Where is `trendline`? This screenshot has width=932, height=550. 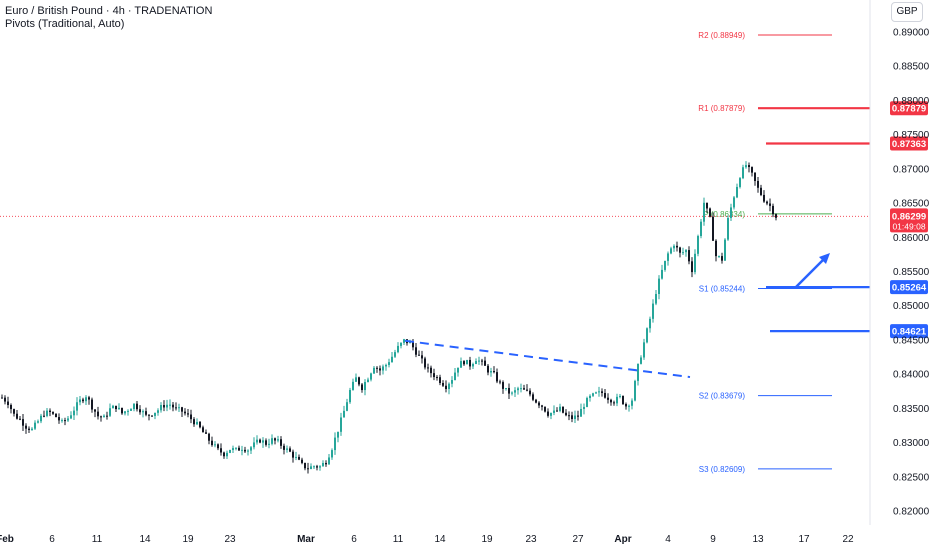
trendline is located at coordinates (547, 359).